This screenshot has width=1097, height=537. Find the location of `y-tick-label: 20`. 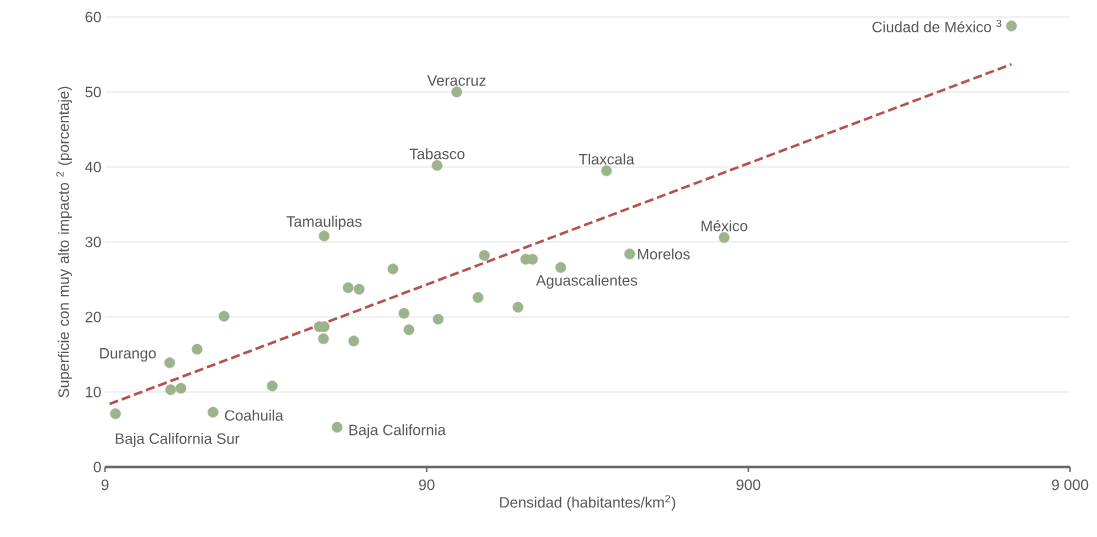

y-tick-label: 20 is located at coordinates (93, 317).